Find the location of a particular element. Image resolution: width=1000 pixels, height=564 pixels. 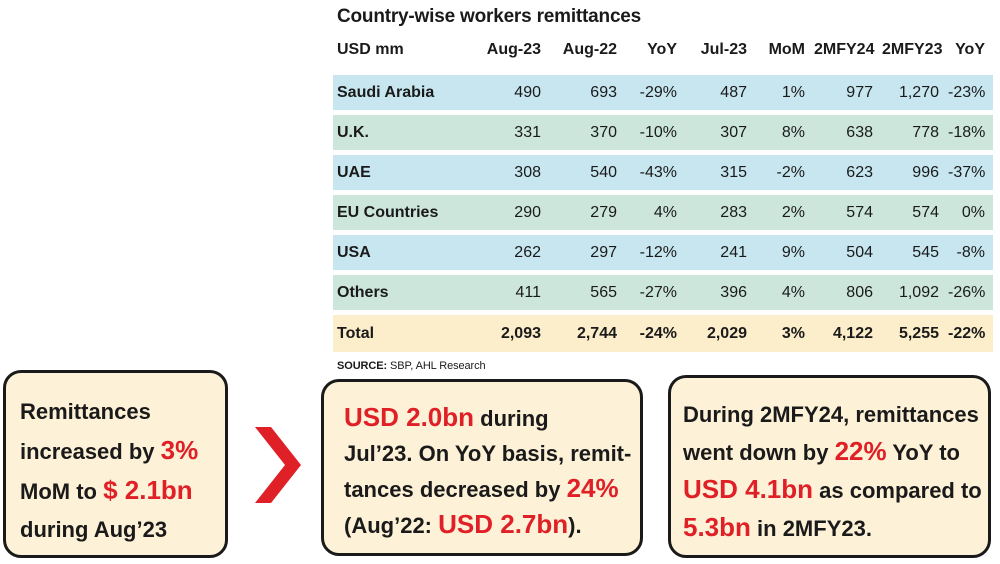

table-cell: 996 is located at coordinates (914, 170).